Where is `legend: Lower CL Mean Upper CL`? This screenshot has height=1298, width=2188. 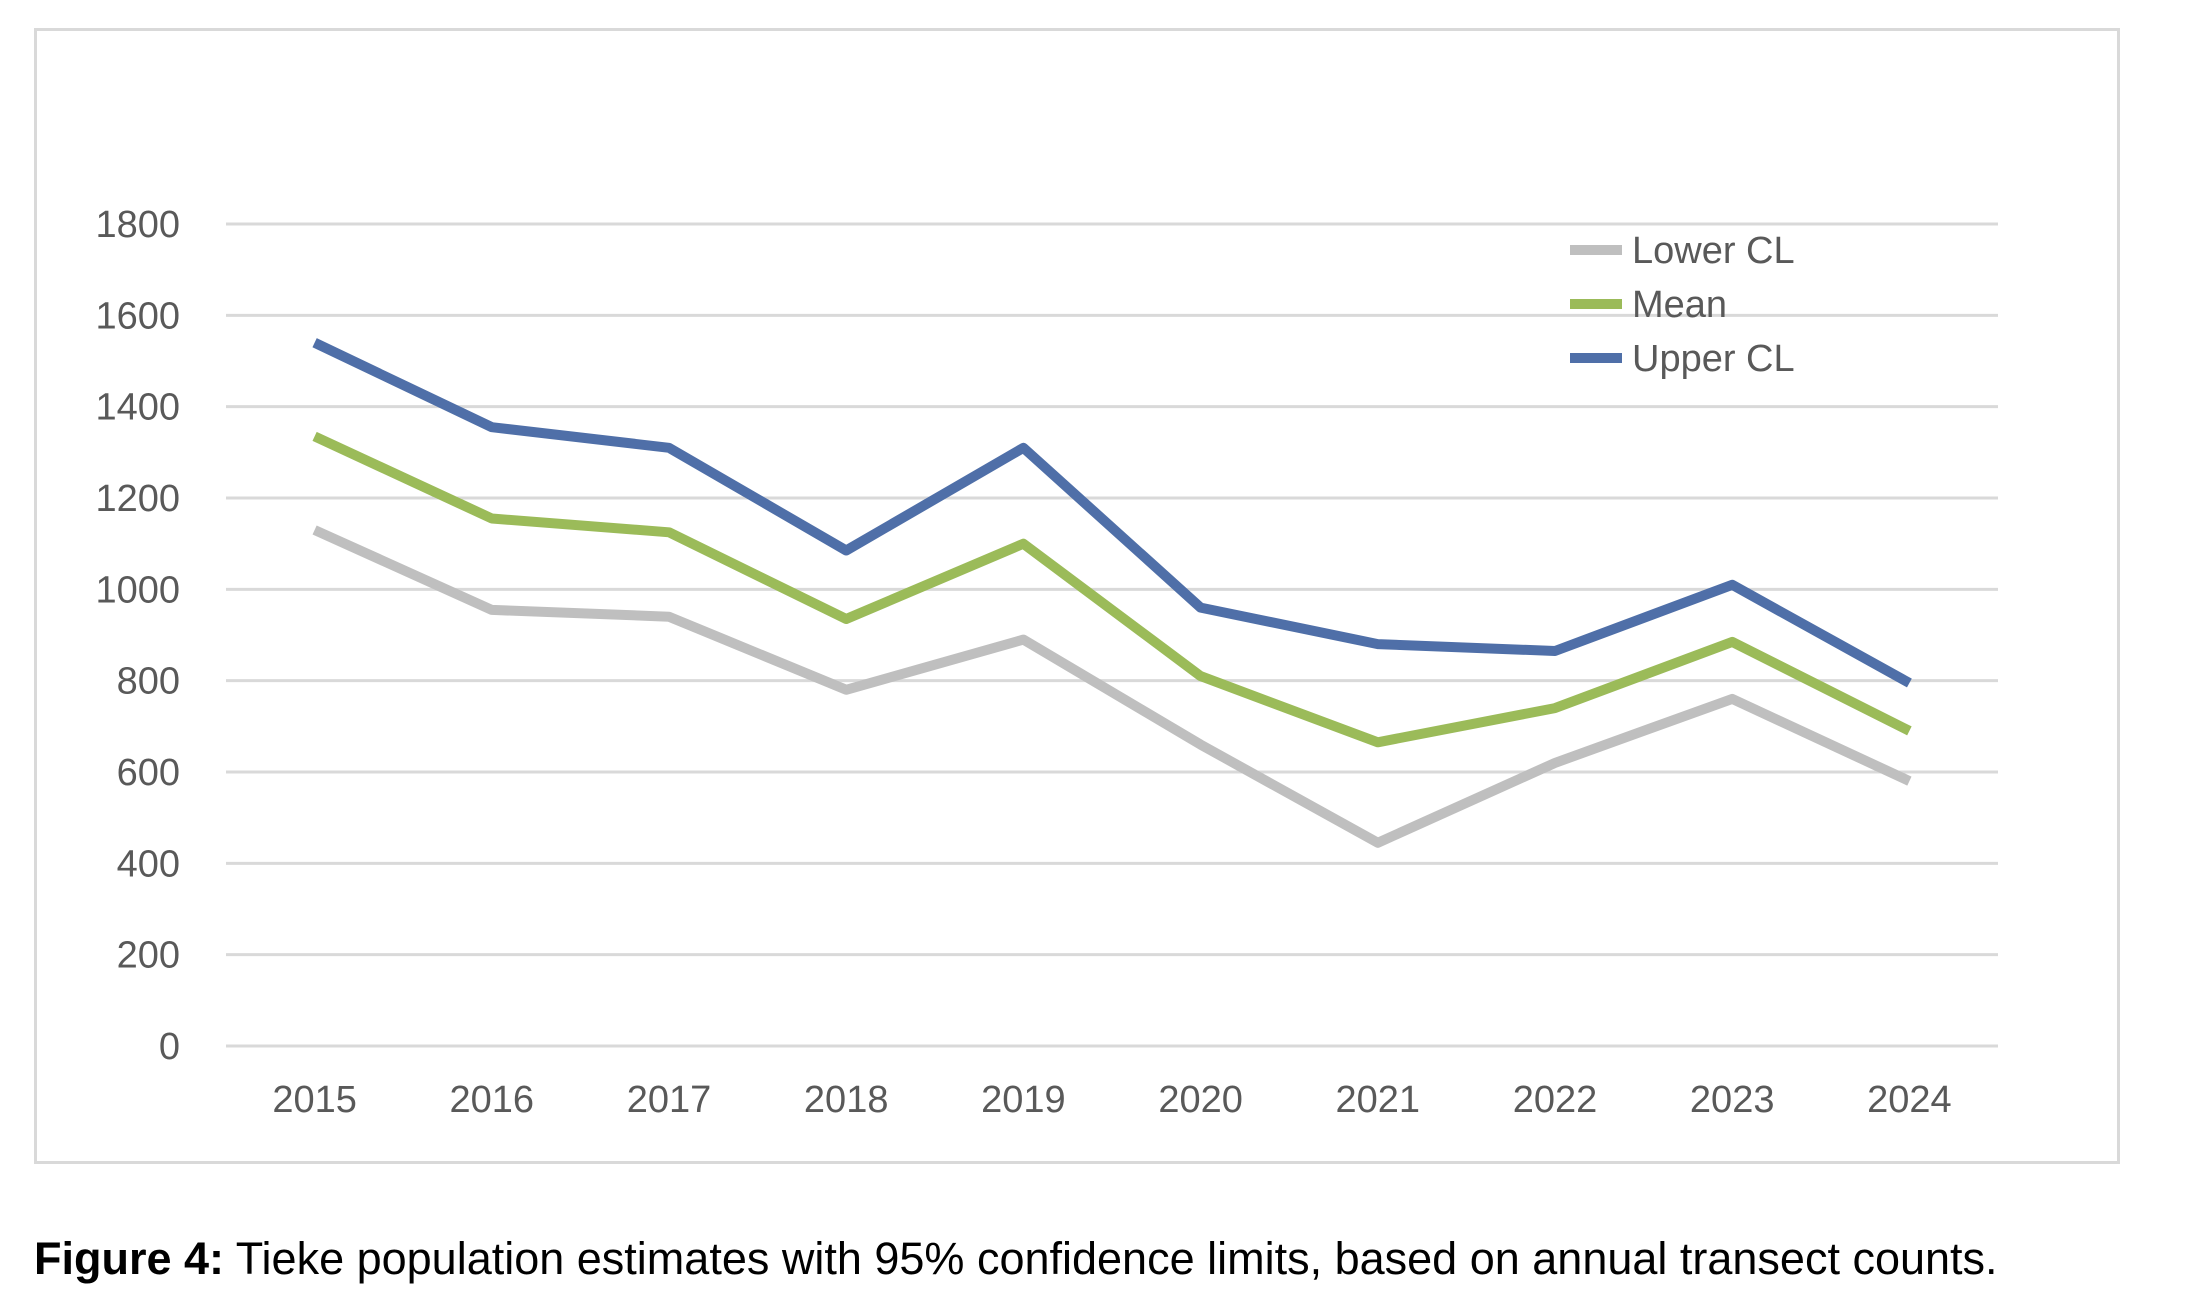
legend: Lower CL Mean Upper CL is located at coordinates (1682, 305).